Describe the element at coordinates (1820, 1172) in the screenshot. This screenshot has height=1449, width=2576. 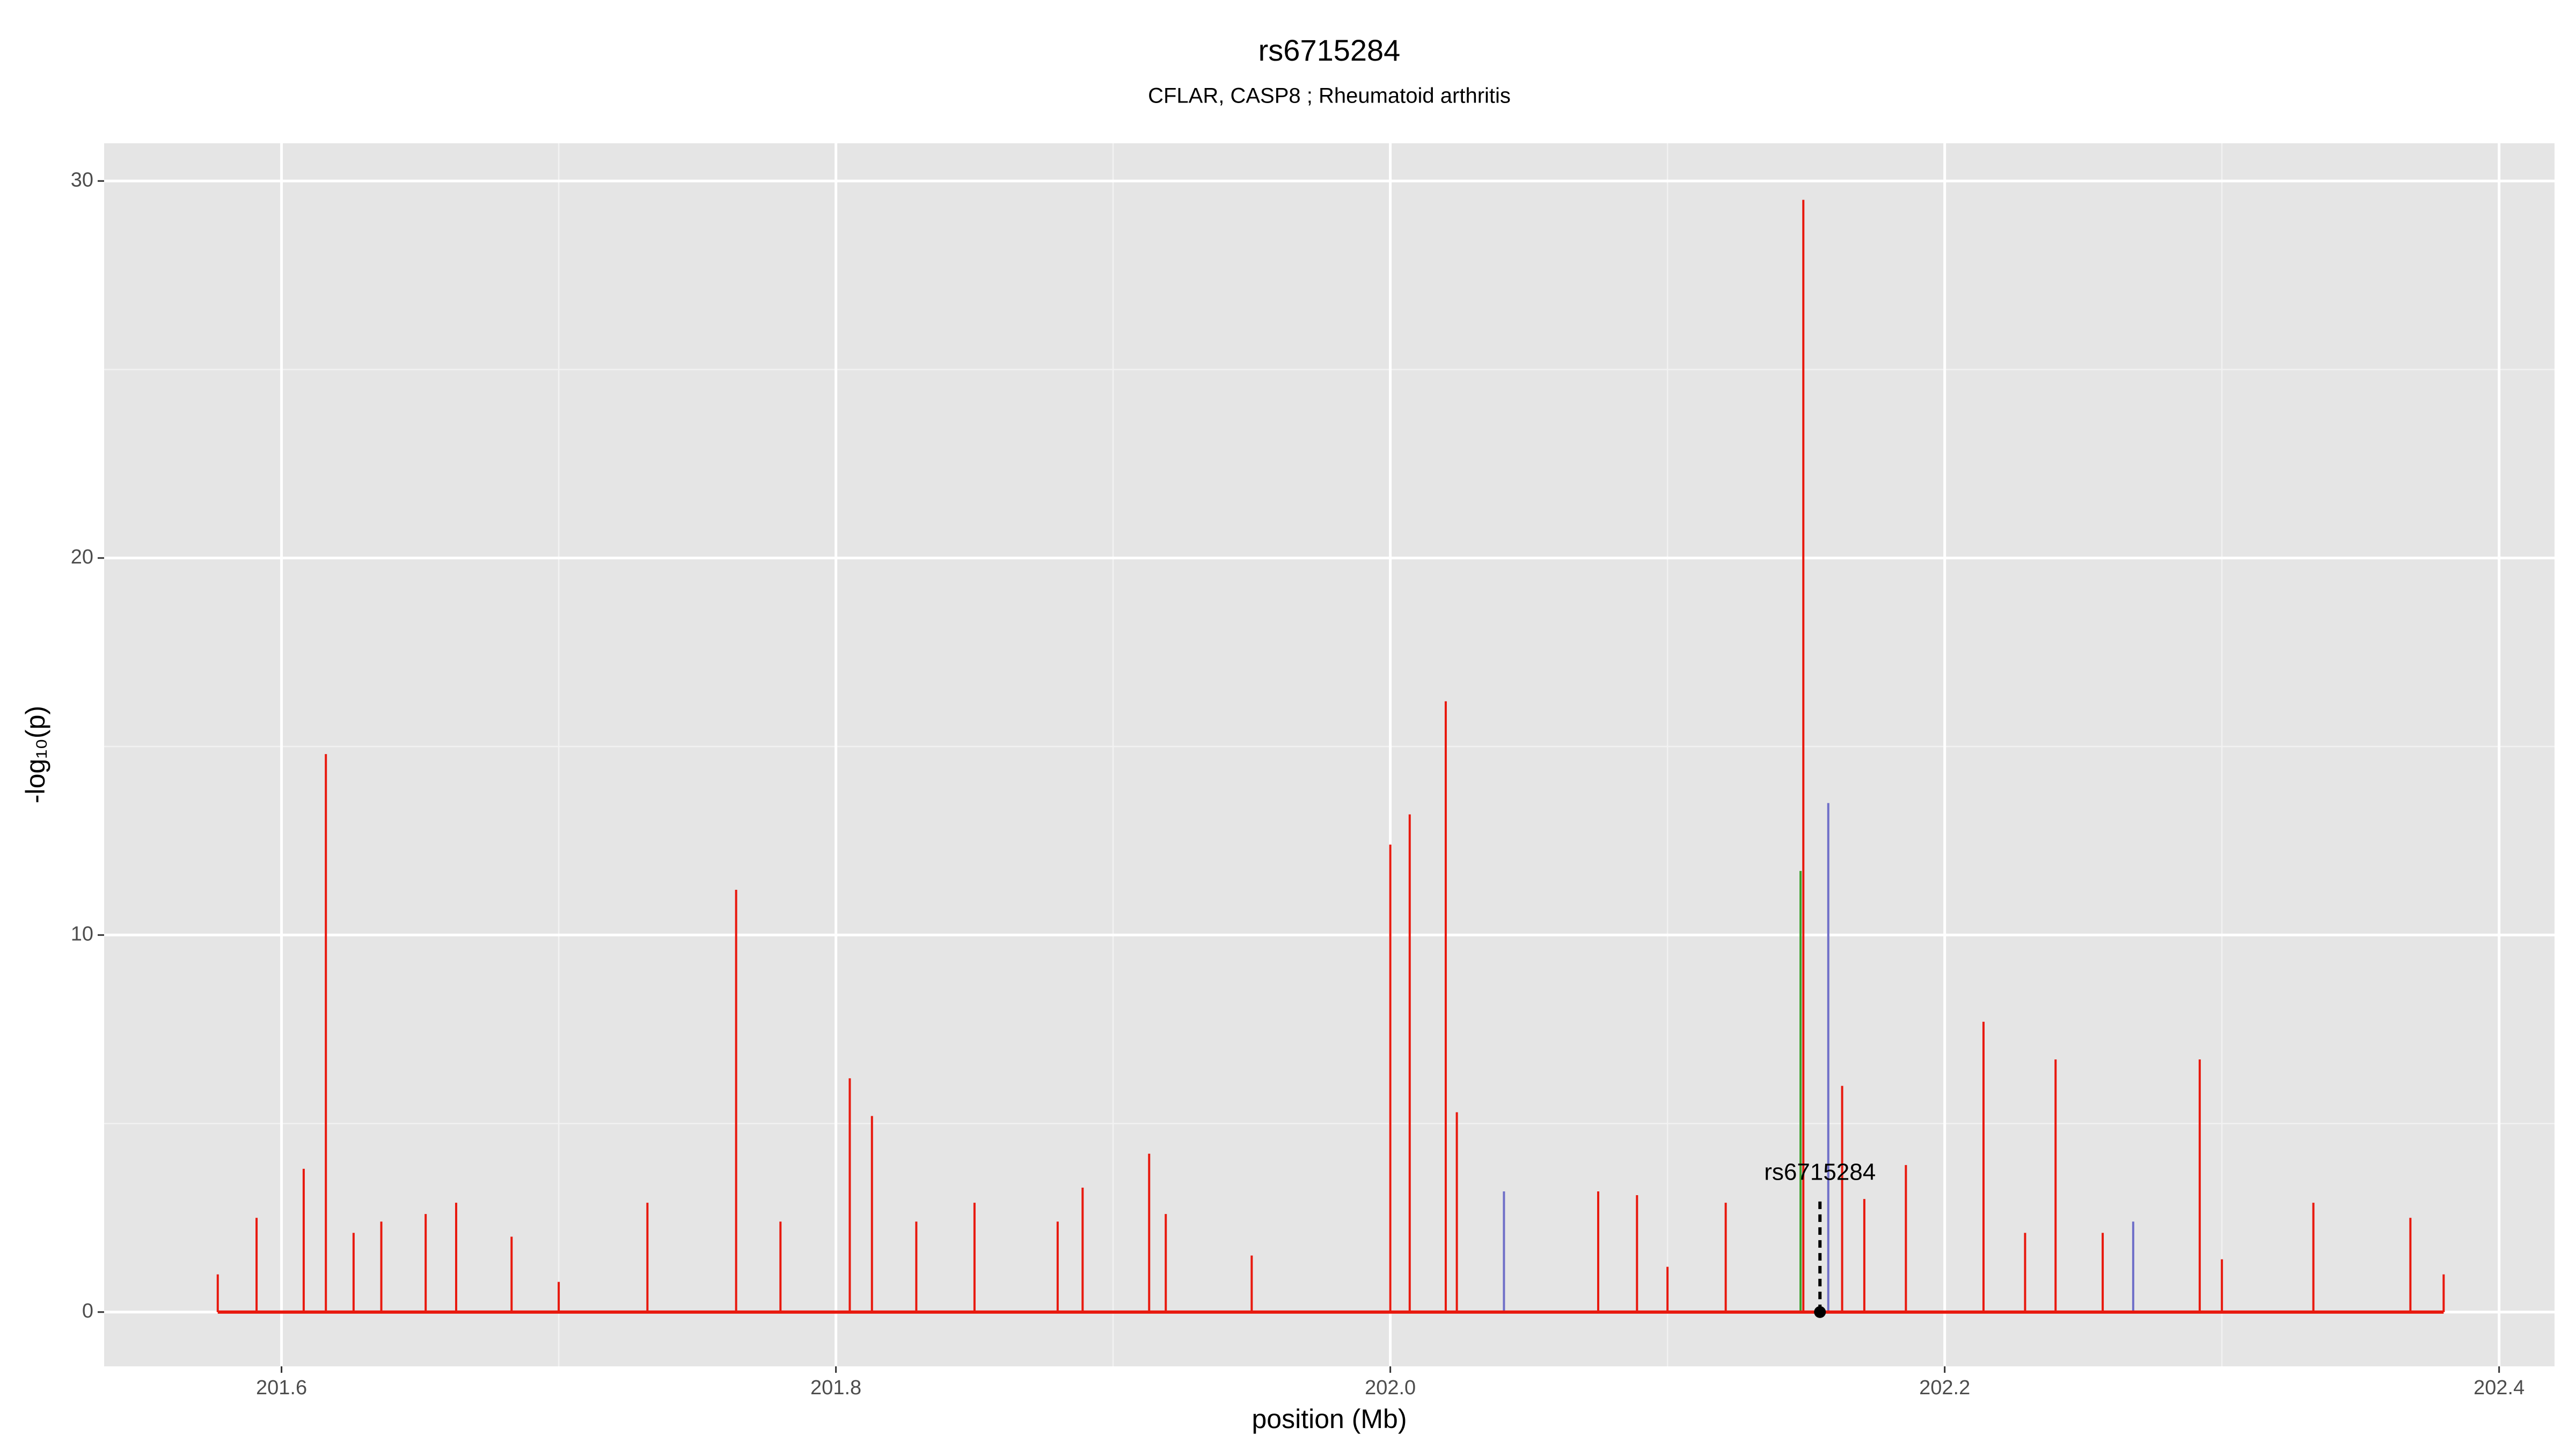
I see `annotation-label: rs6715284` at that location.